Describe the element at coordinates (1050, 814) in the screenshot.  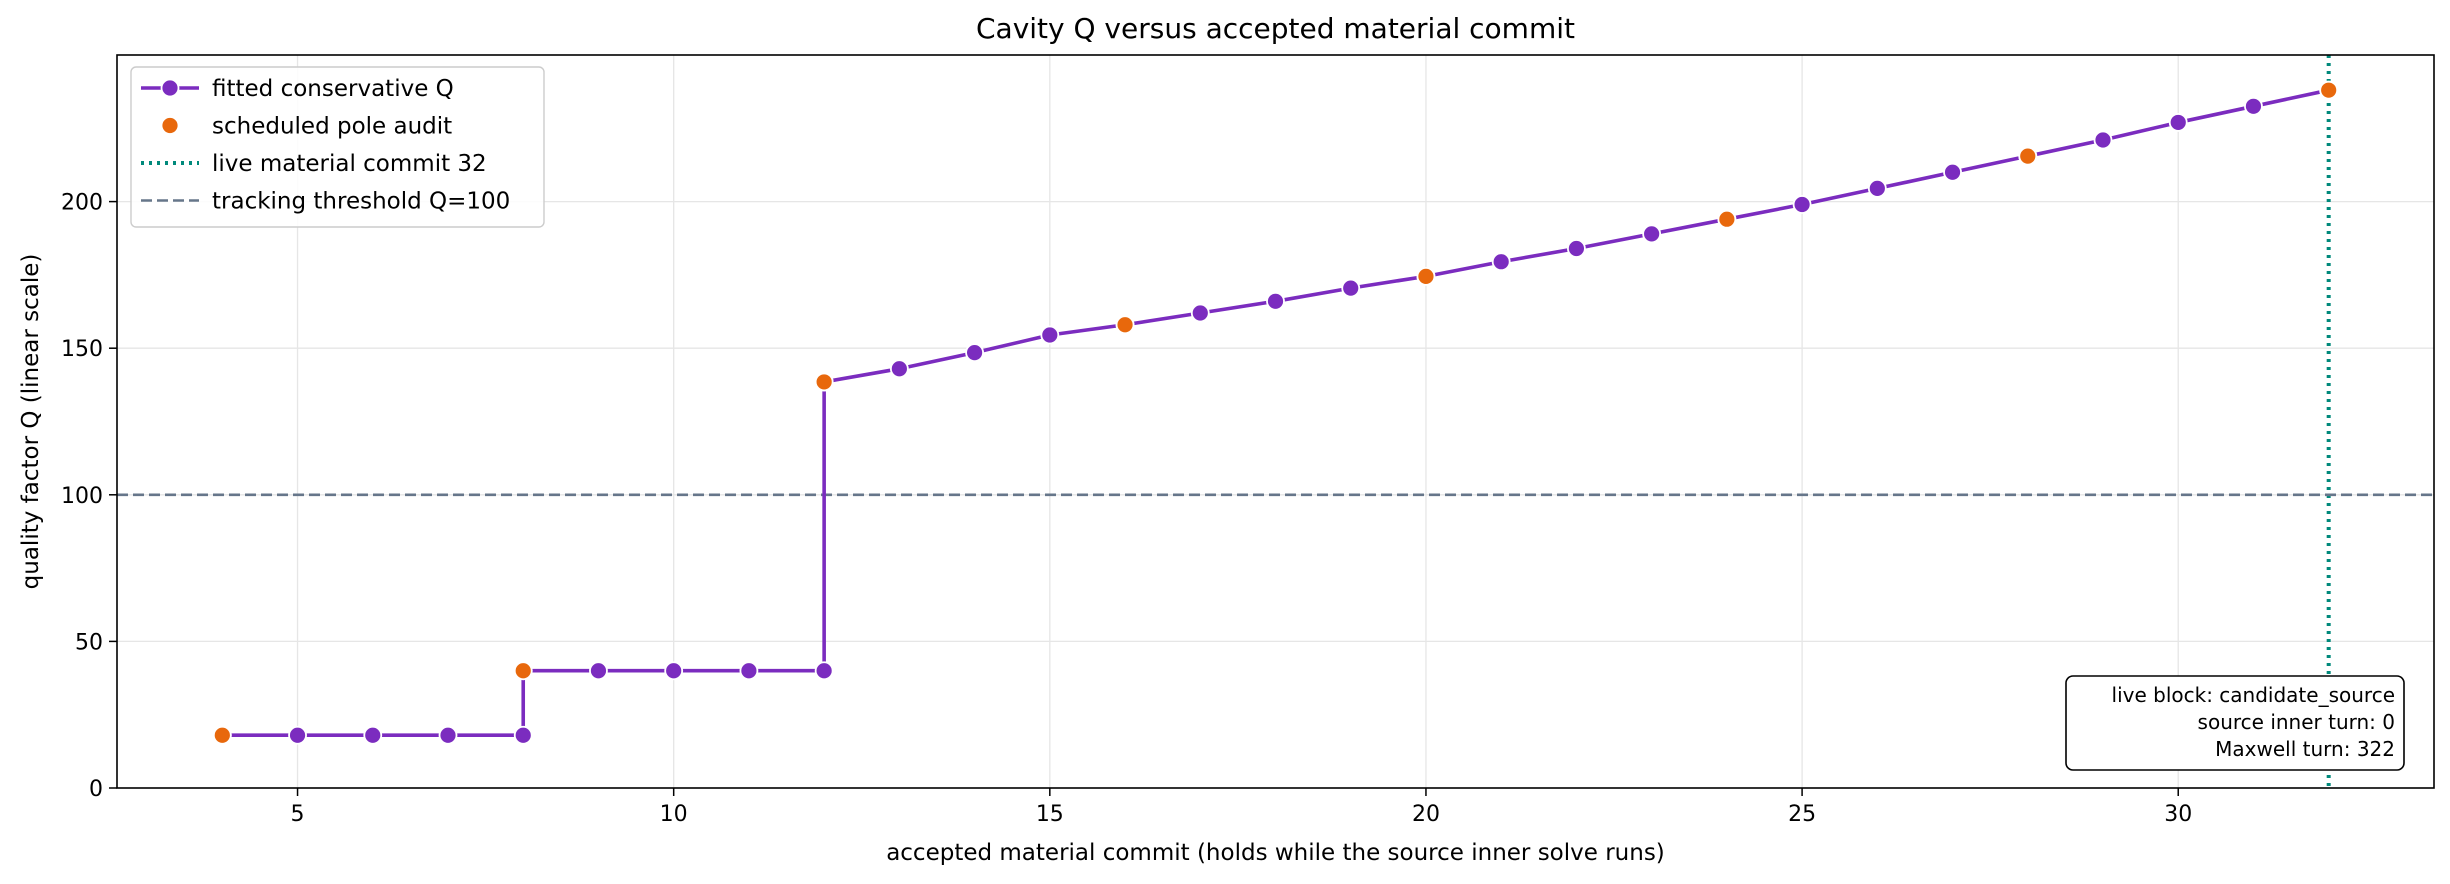
I see `x-tick-label: 15` at that location.